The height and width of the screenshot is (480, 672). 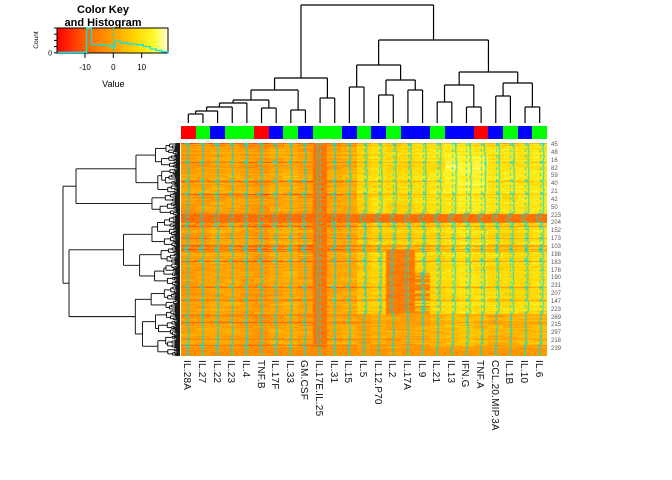 I want to click on column-label-IL.1B: IL.1B, so click(x=509, y=372).